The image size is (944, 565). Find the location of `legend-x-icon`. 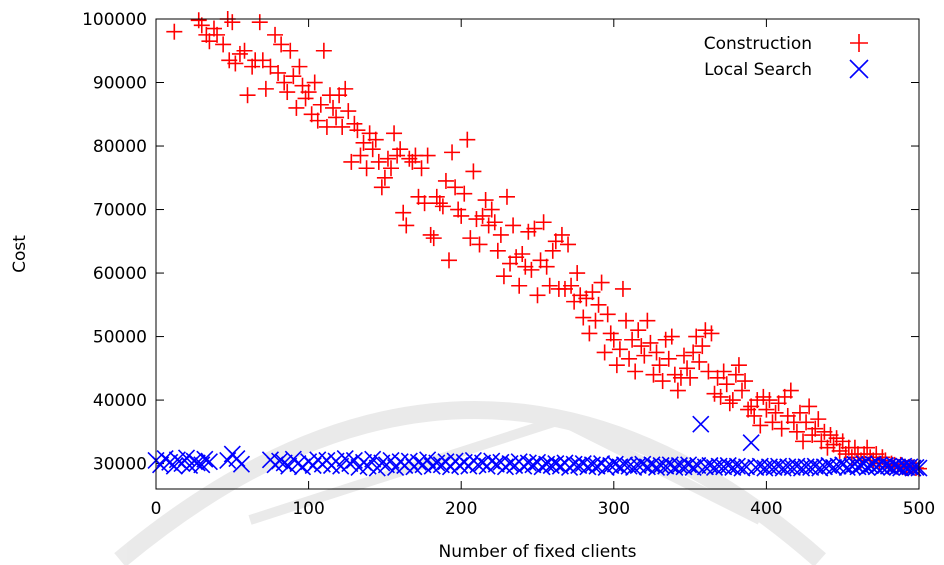

legend-x-icon is located at coordinates (859, 69).